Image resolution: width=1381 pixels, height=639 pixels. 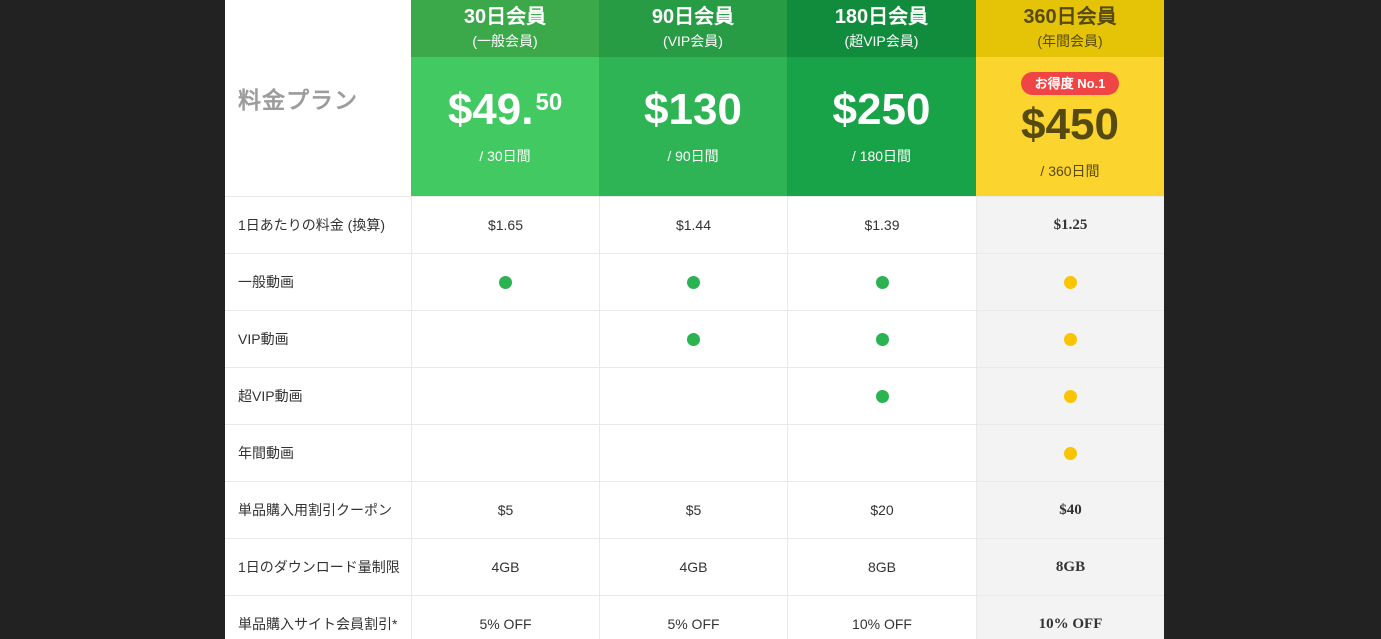 I want to click on plan-name: 30日会員, so click(x=505, y=17).